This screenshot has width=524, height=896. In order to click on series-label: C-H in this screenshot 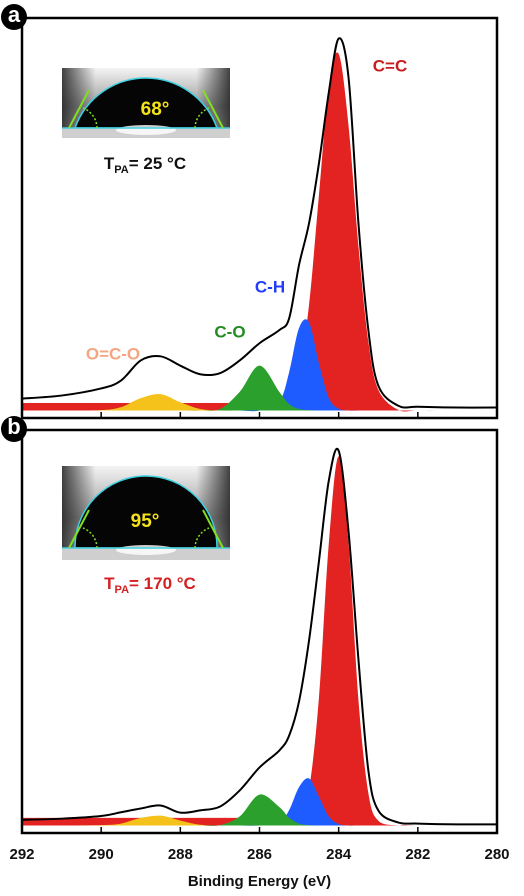, I will do `click(270, 286)`.